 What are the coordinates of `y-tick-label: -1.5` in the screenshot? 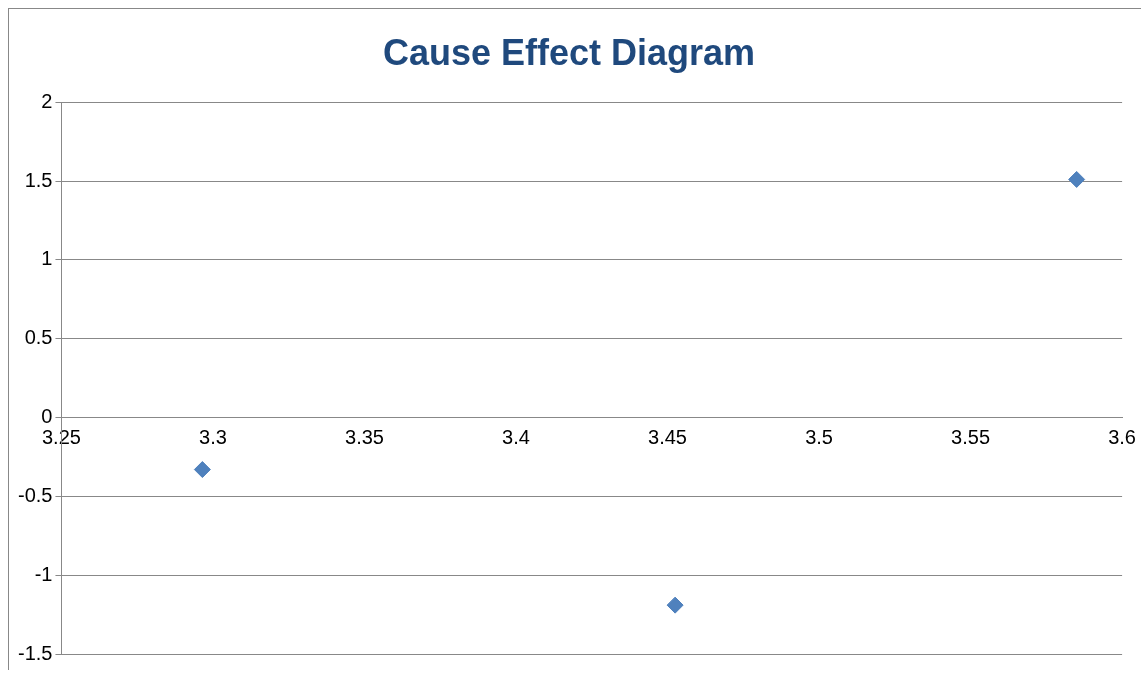 It's located at (35, 652).